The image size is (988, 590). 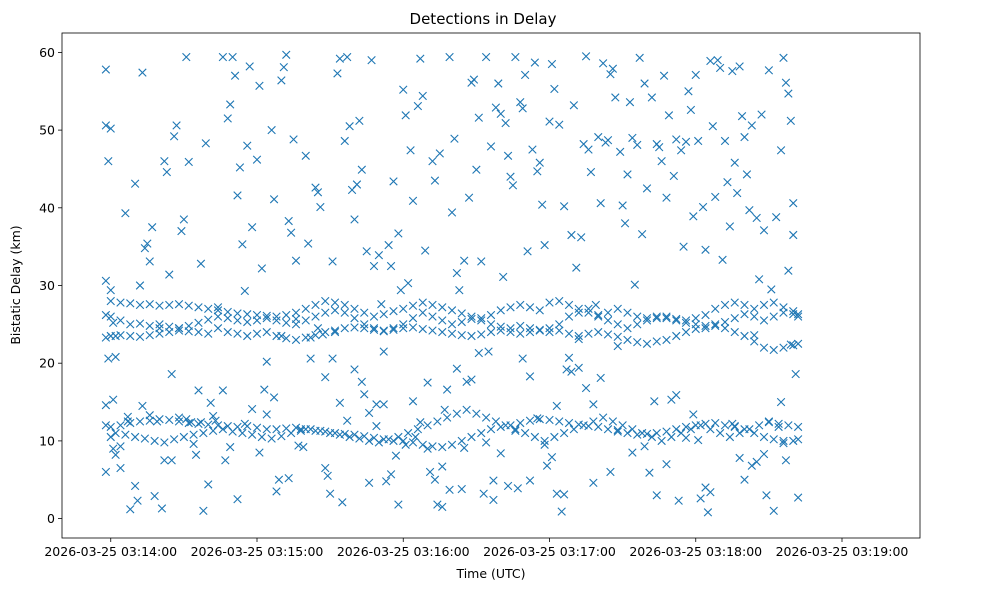 I want to click on y-tick-label: 30, so click(x=47, y=285).